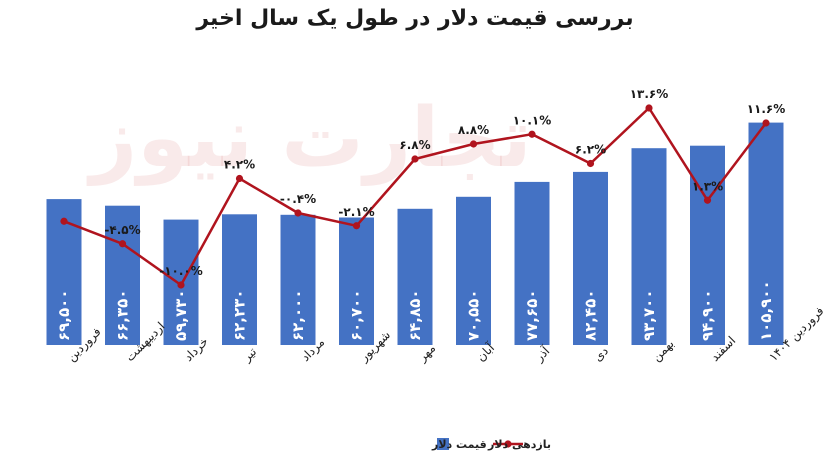  Describe the element at coordinates (298, 315) in the screenshot. I see `bar-value-label: ۶۲,۰۰۰` at that location.